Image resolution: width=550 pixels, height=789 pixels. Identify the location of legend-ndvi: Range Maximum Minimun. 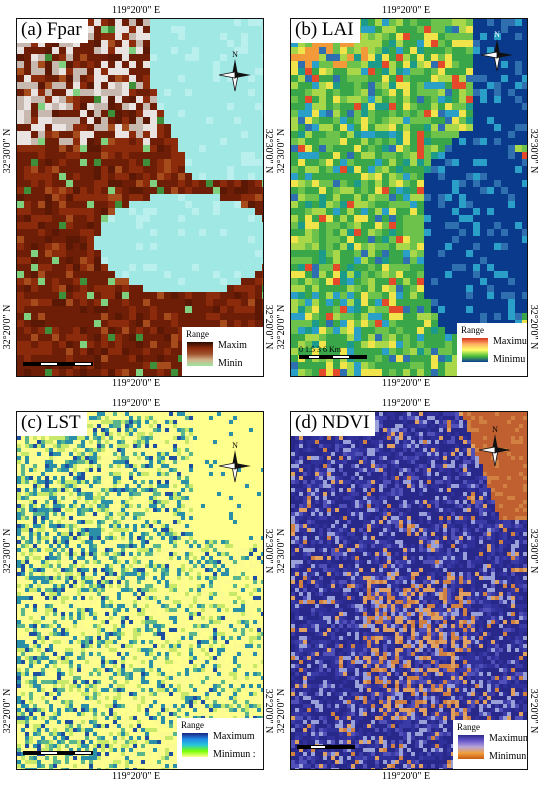
(490, 744).